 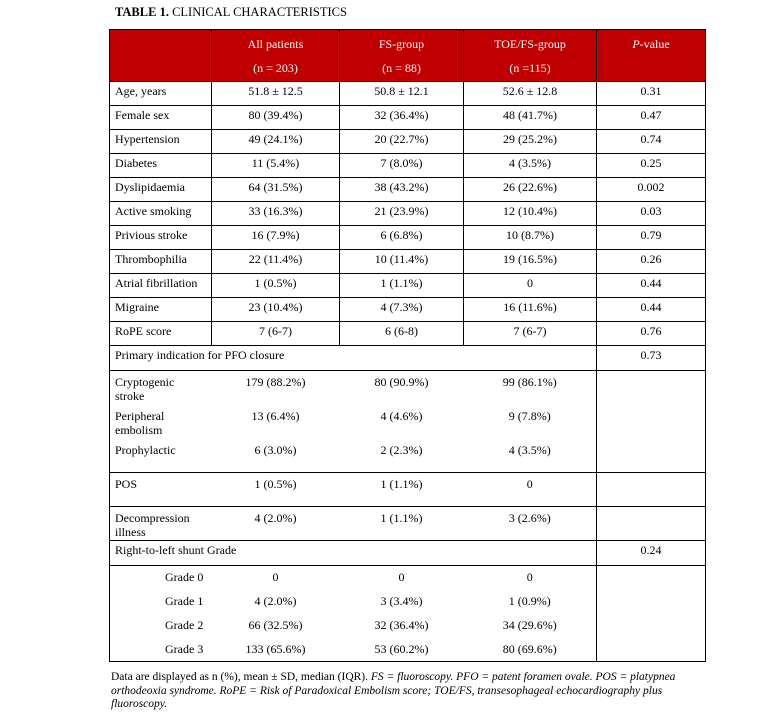 What do you see at coordinates (651, 213) in the screenshot?
I see `p-value: 0.03` at bounding box center [651, 213].